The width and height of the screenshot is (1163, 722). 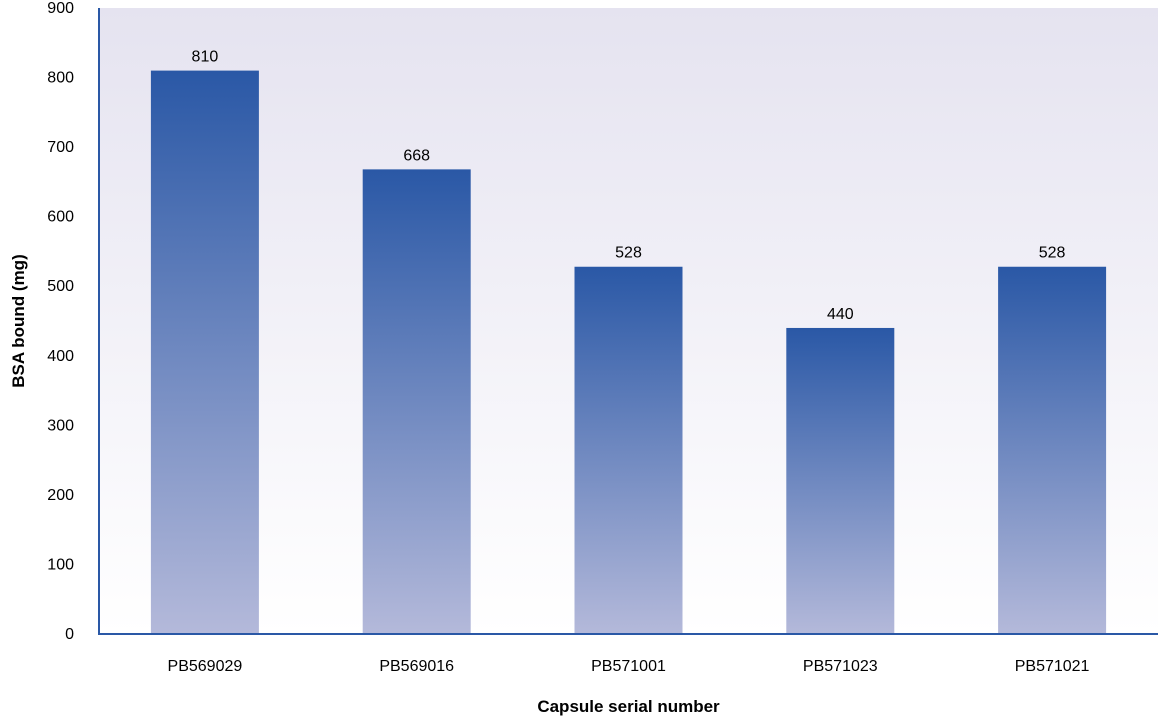 What do you see at coordinates (60, 564) in the screenshot?
I see `y-tick-label: 100` at bounding box center [60, 564].